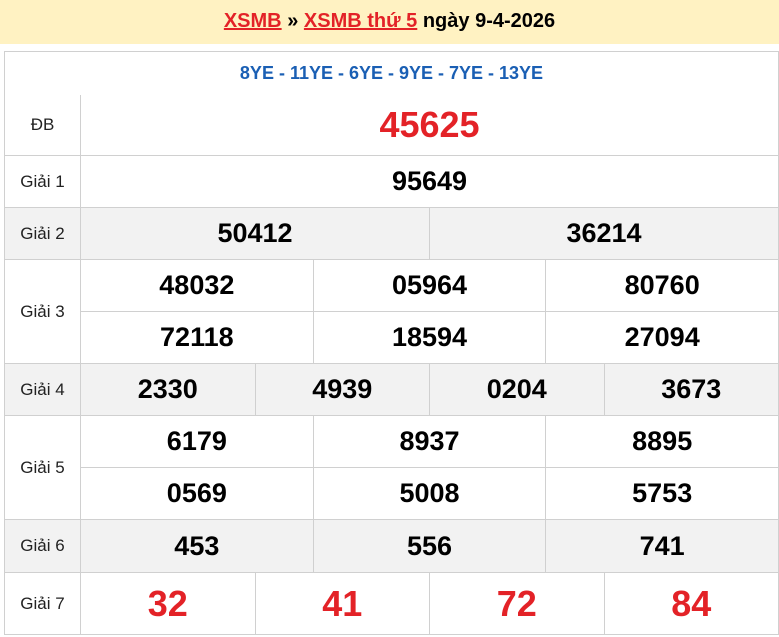 This screenshot has height=637, width=779. I want to click on prize-number: 8937, so click(429, 441).